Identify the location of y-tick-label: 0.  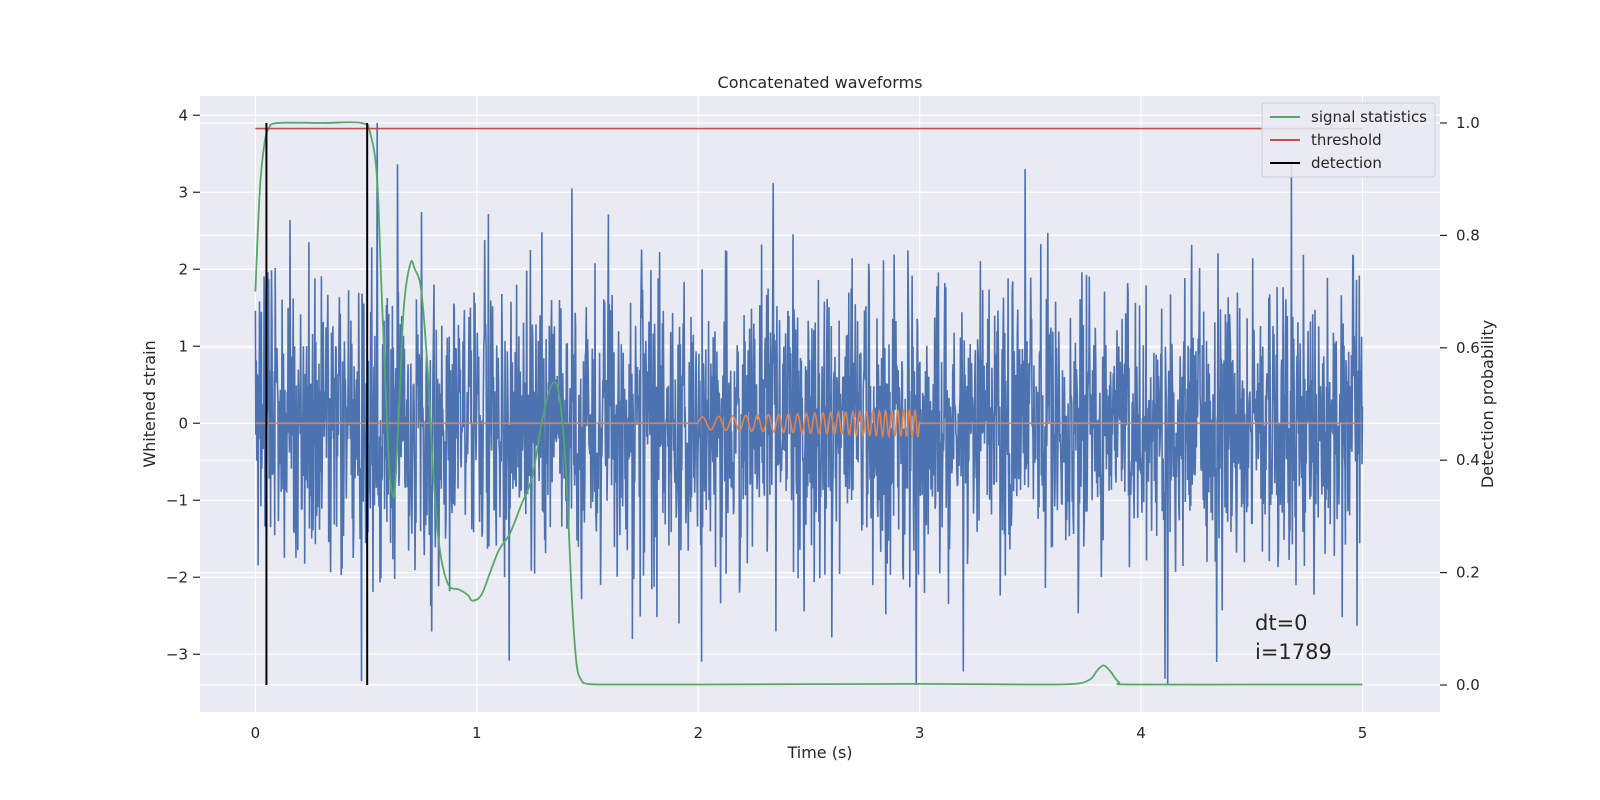
(183, 423).